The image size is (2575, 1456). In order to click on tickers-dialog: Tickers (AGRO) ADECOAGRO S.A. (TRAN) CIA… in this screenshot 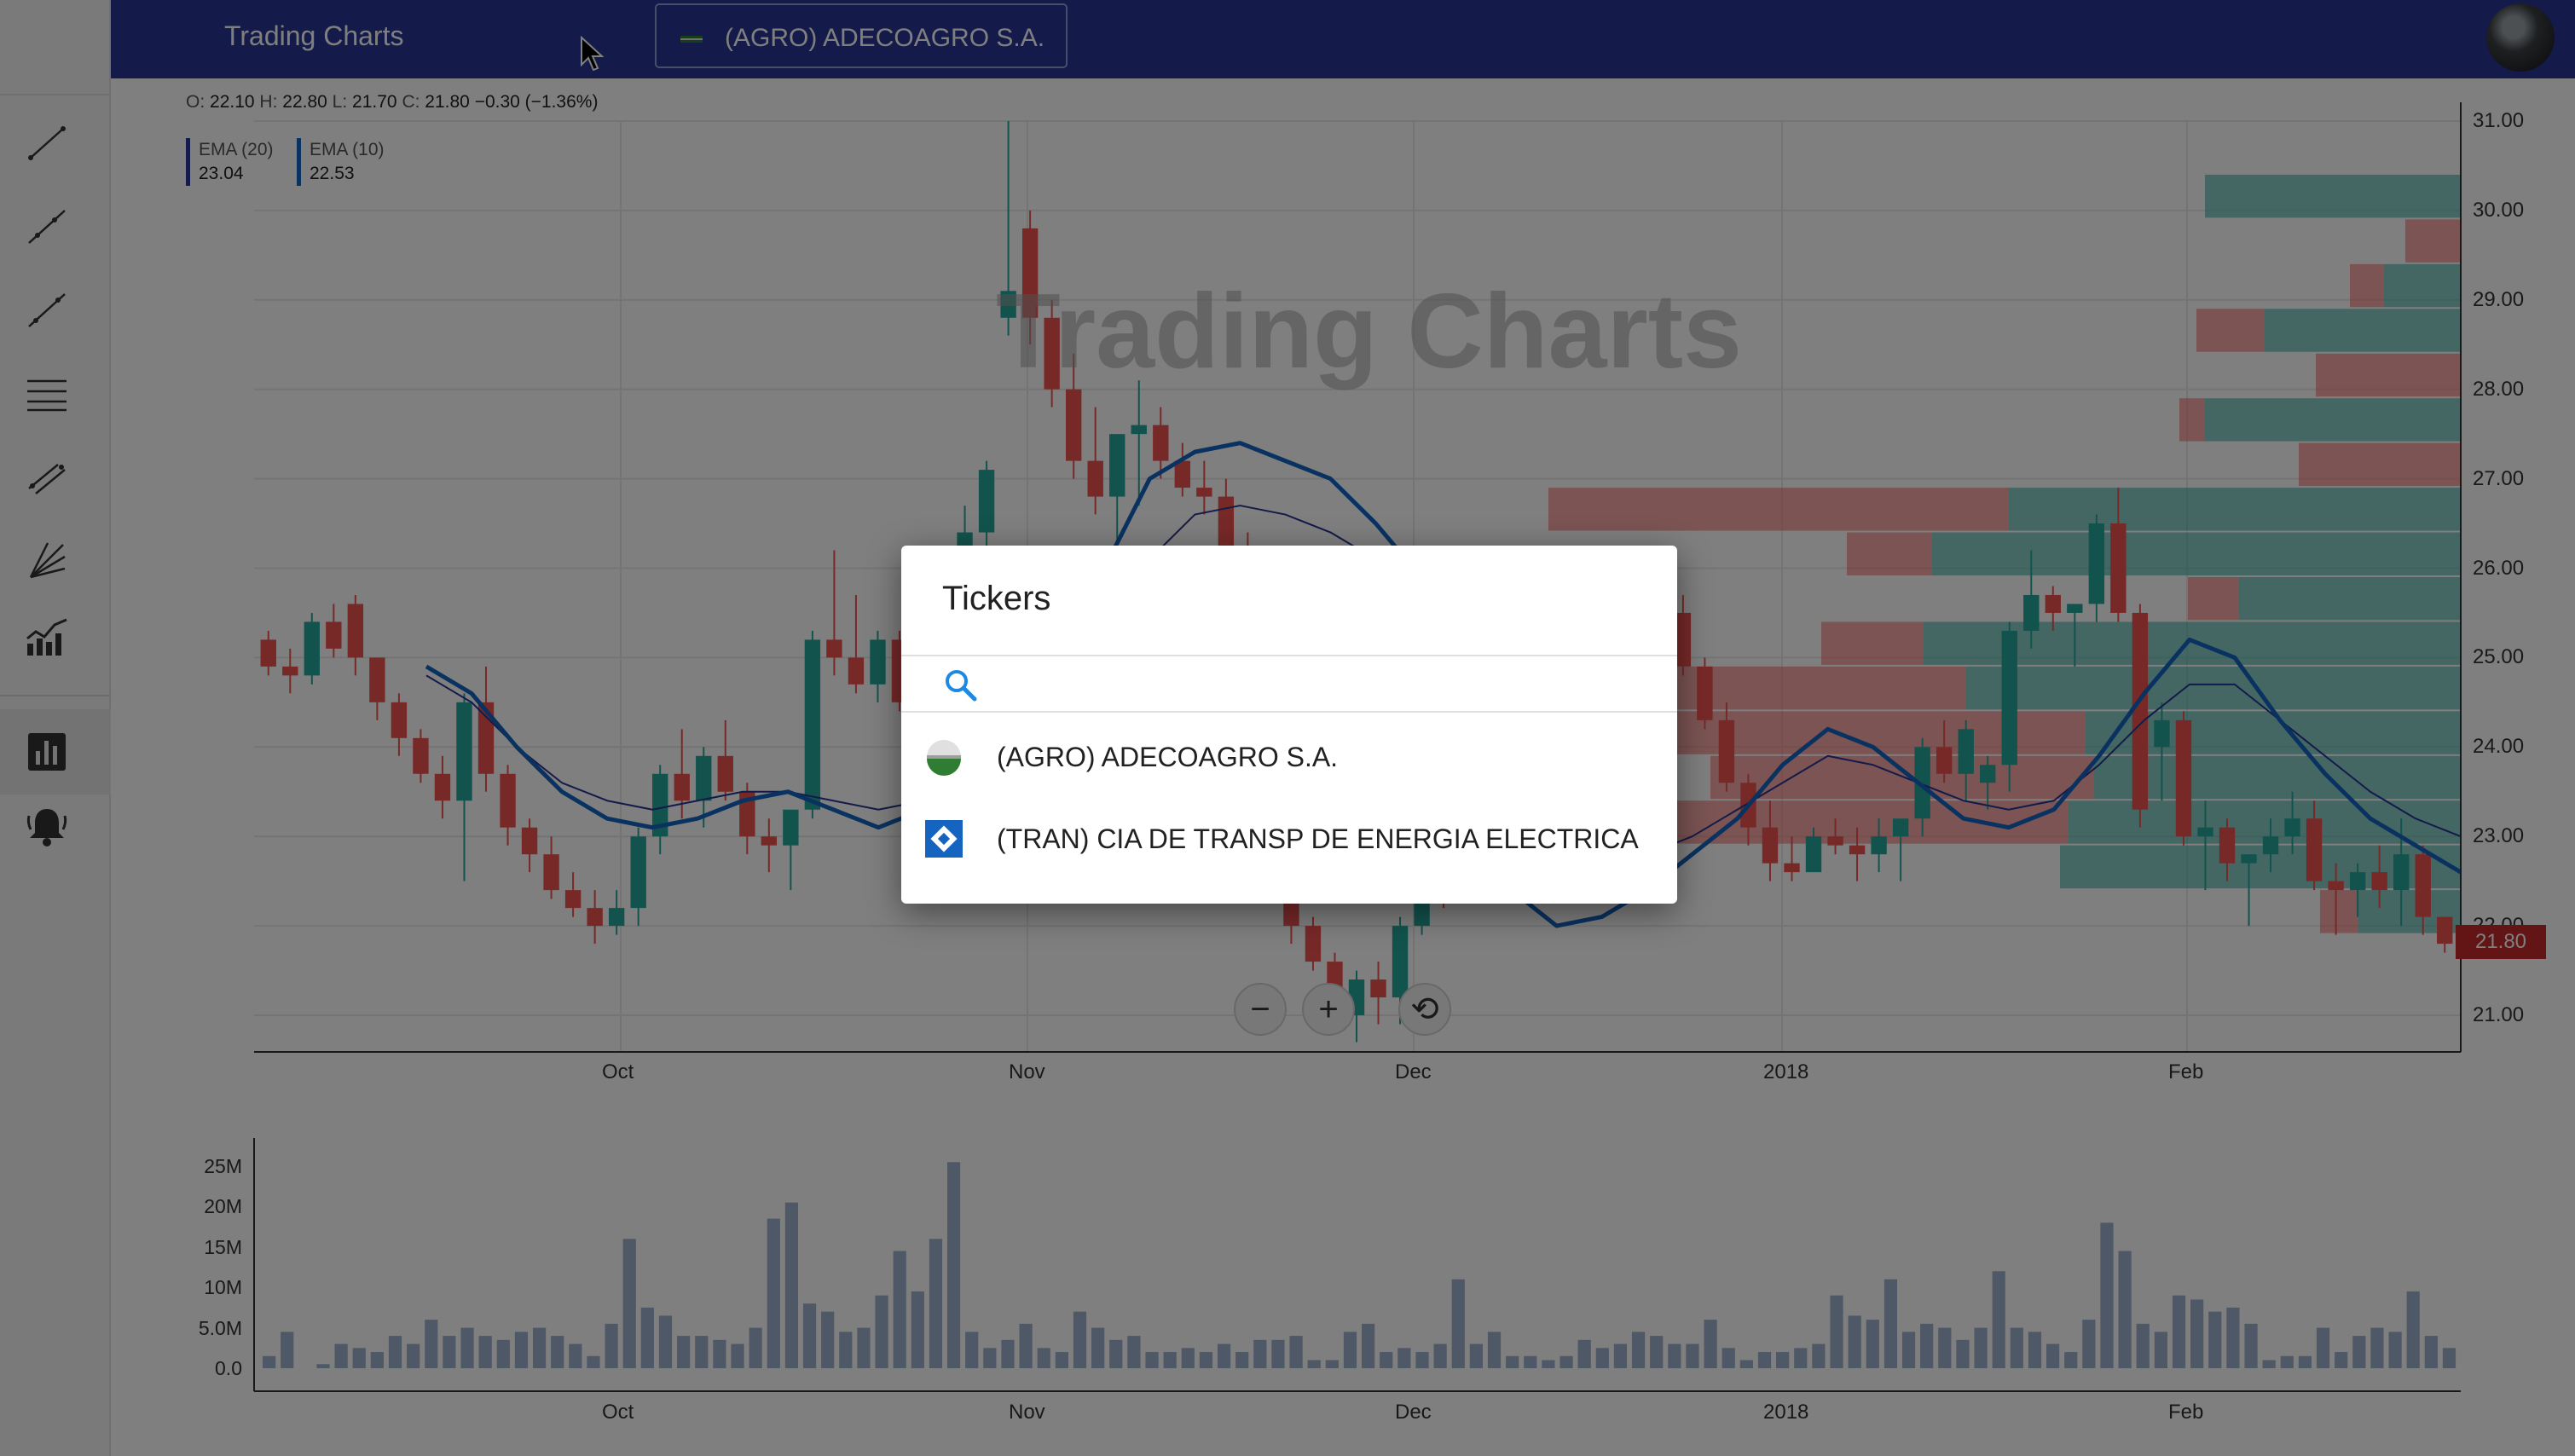, I will do `click(1289, 725)`.